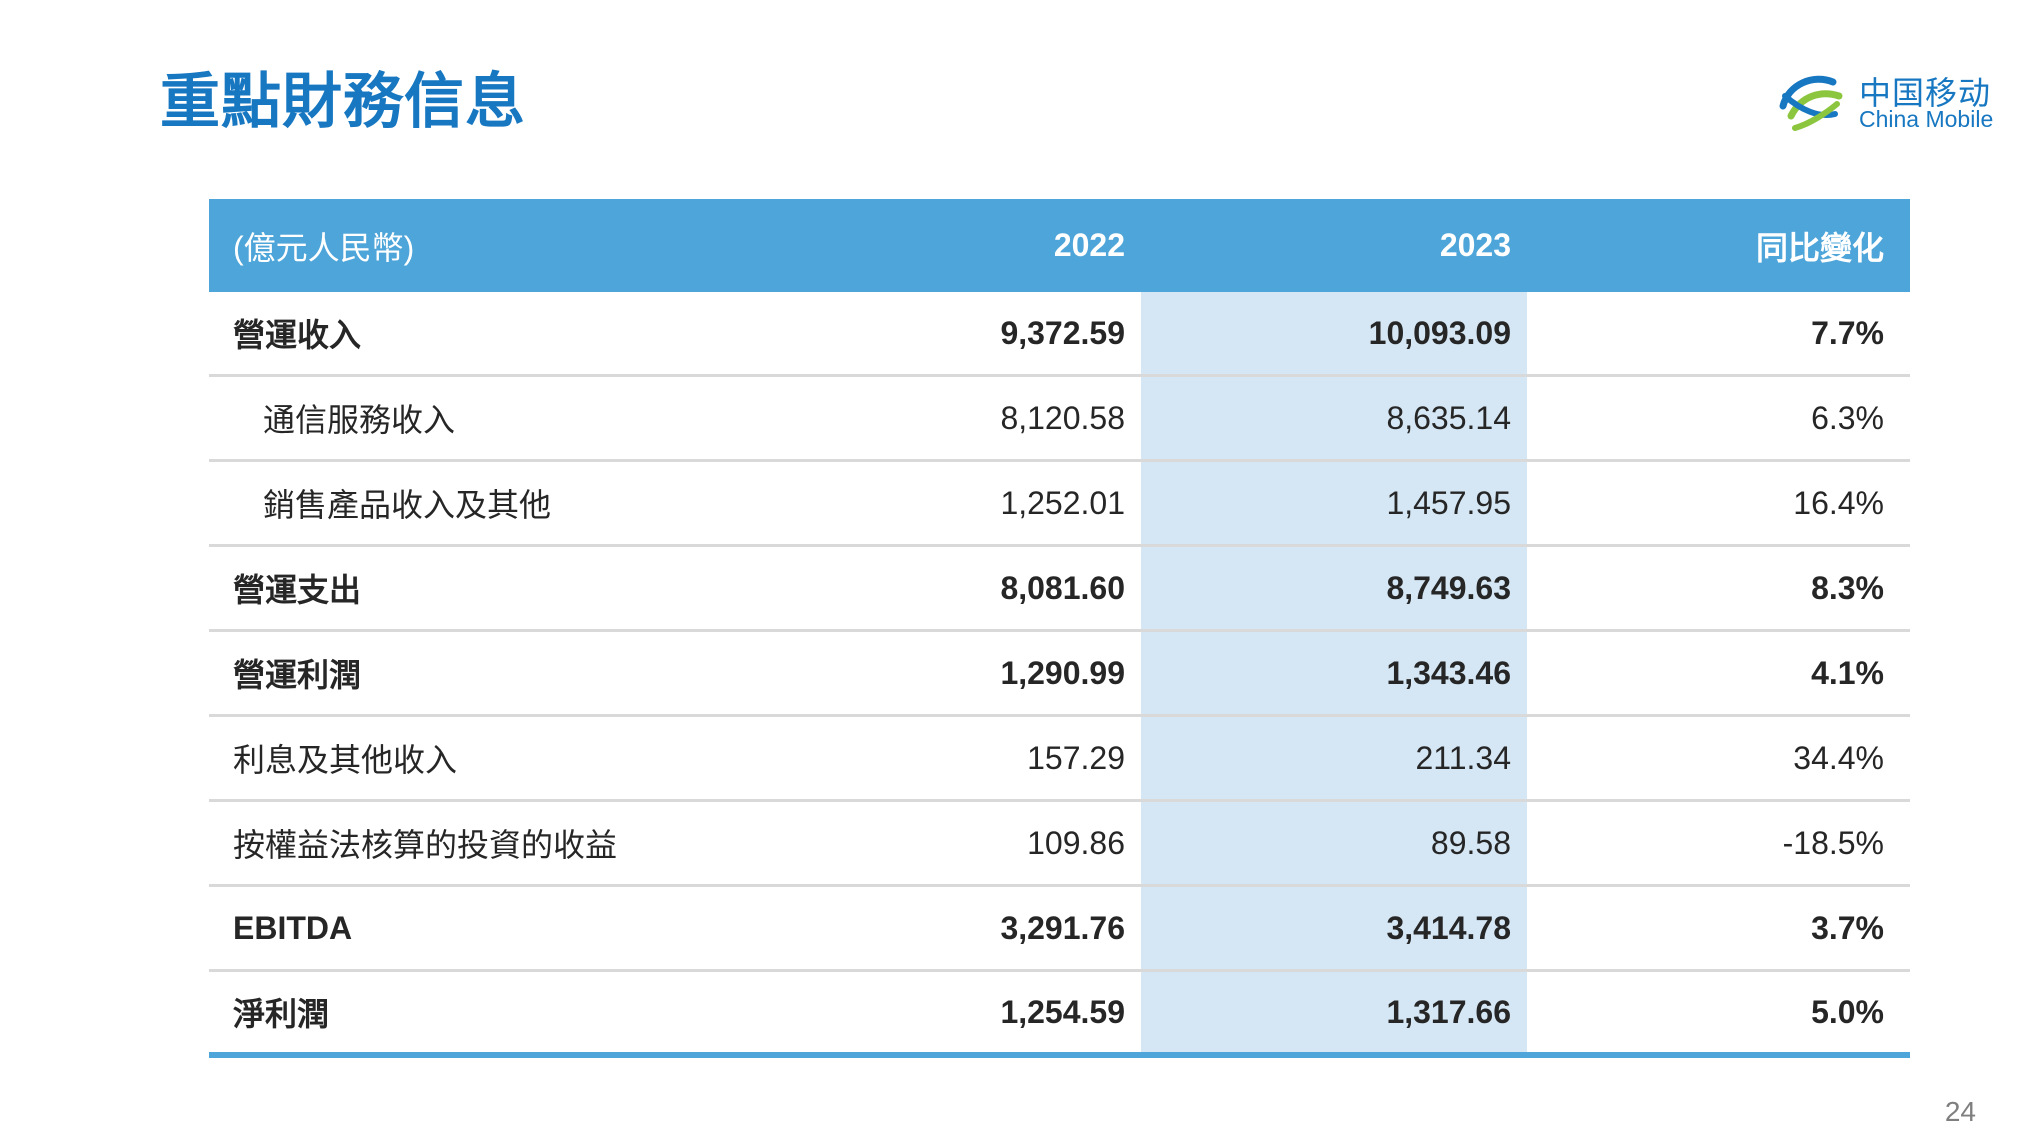  Describe the element at coordinates (297, 675) in the screenshot. I see `row-label: 營運利潤` at that location.